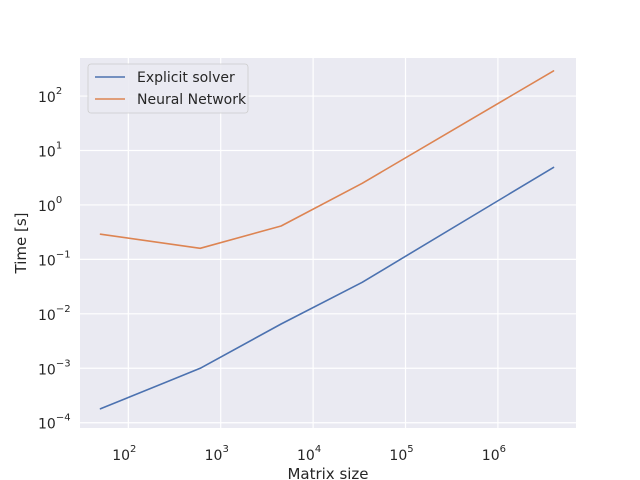 Image resolution: width=640 pixels, height=480 pixels. What do you see at coordinates (50, 96) in the screenshot?
I see `y-tick-label: 10²` at bounding box center [50, 96].